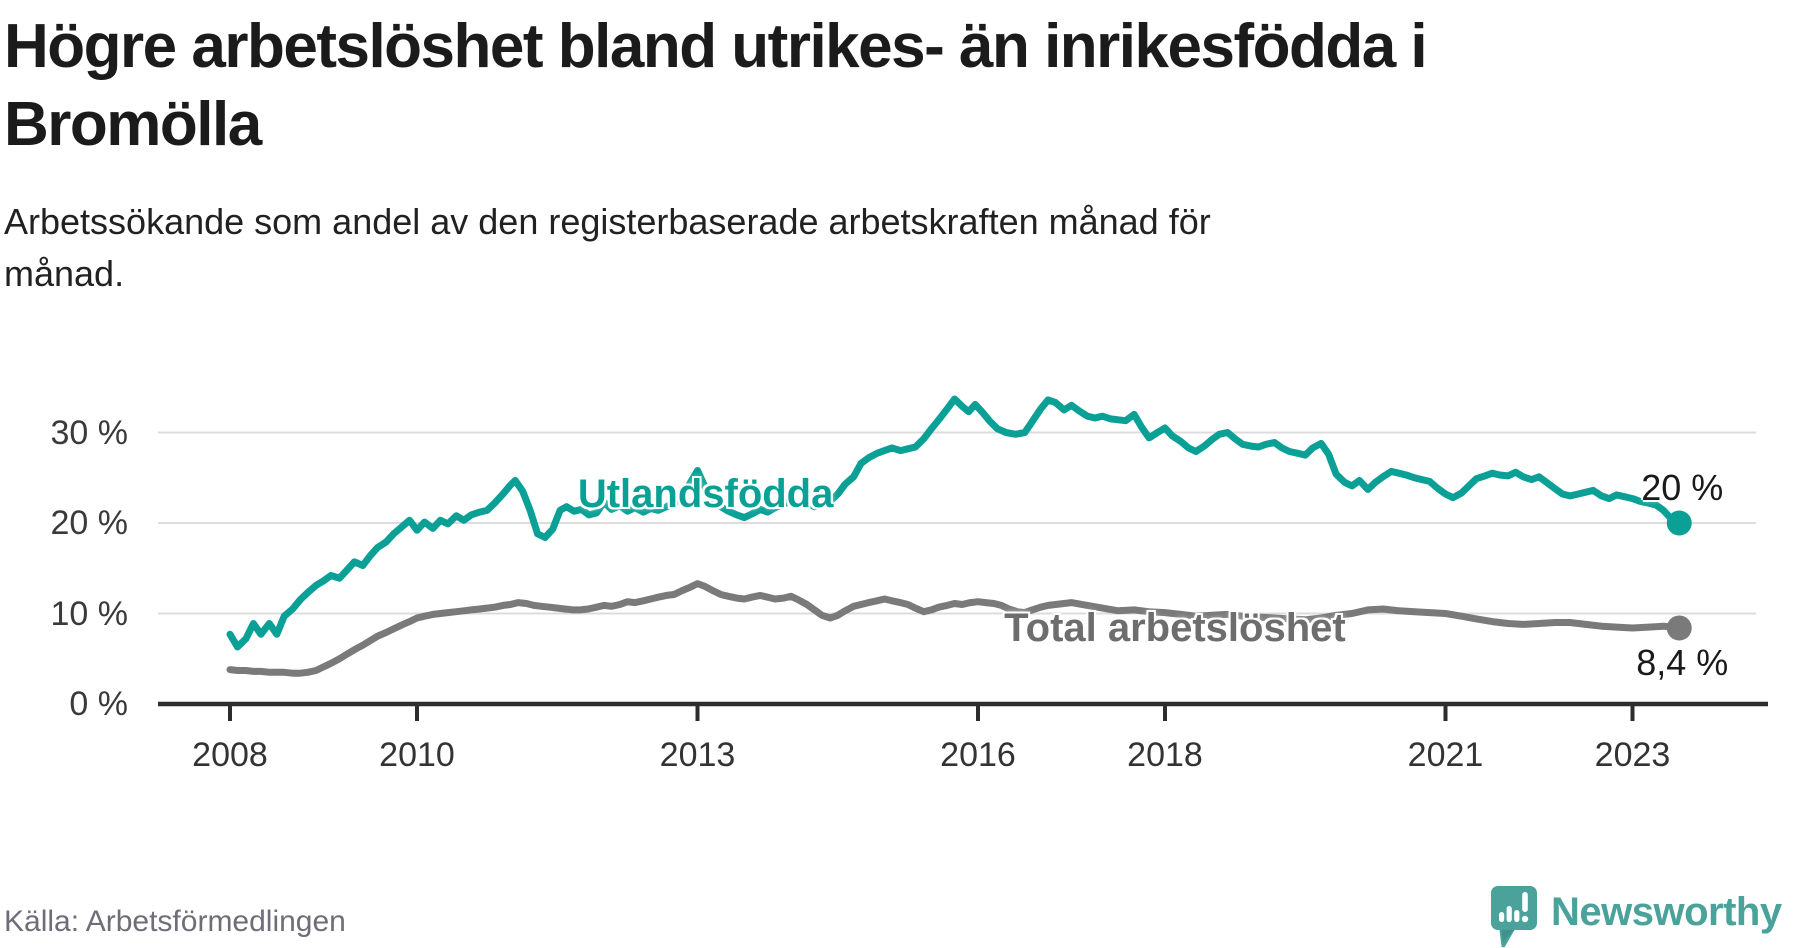 The image size is (1800, 948). I want to click on x-tick-label: 2018, so click(1165, 755).